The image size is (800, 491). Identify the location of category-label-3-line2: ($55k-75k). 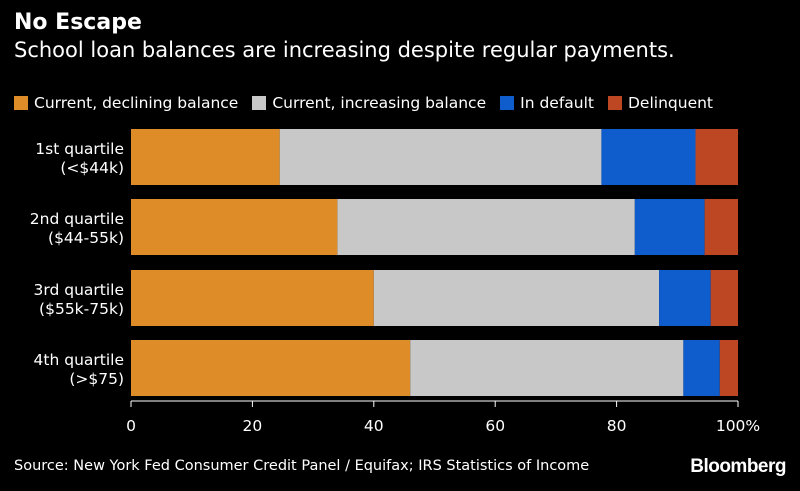
(81, 309).